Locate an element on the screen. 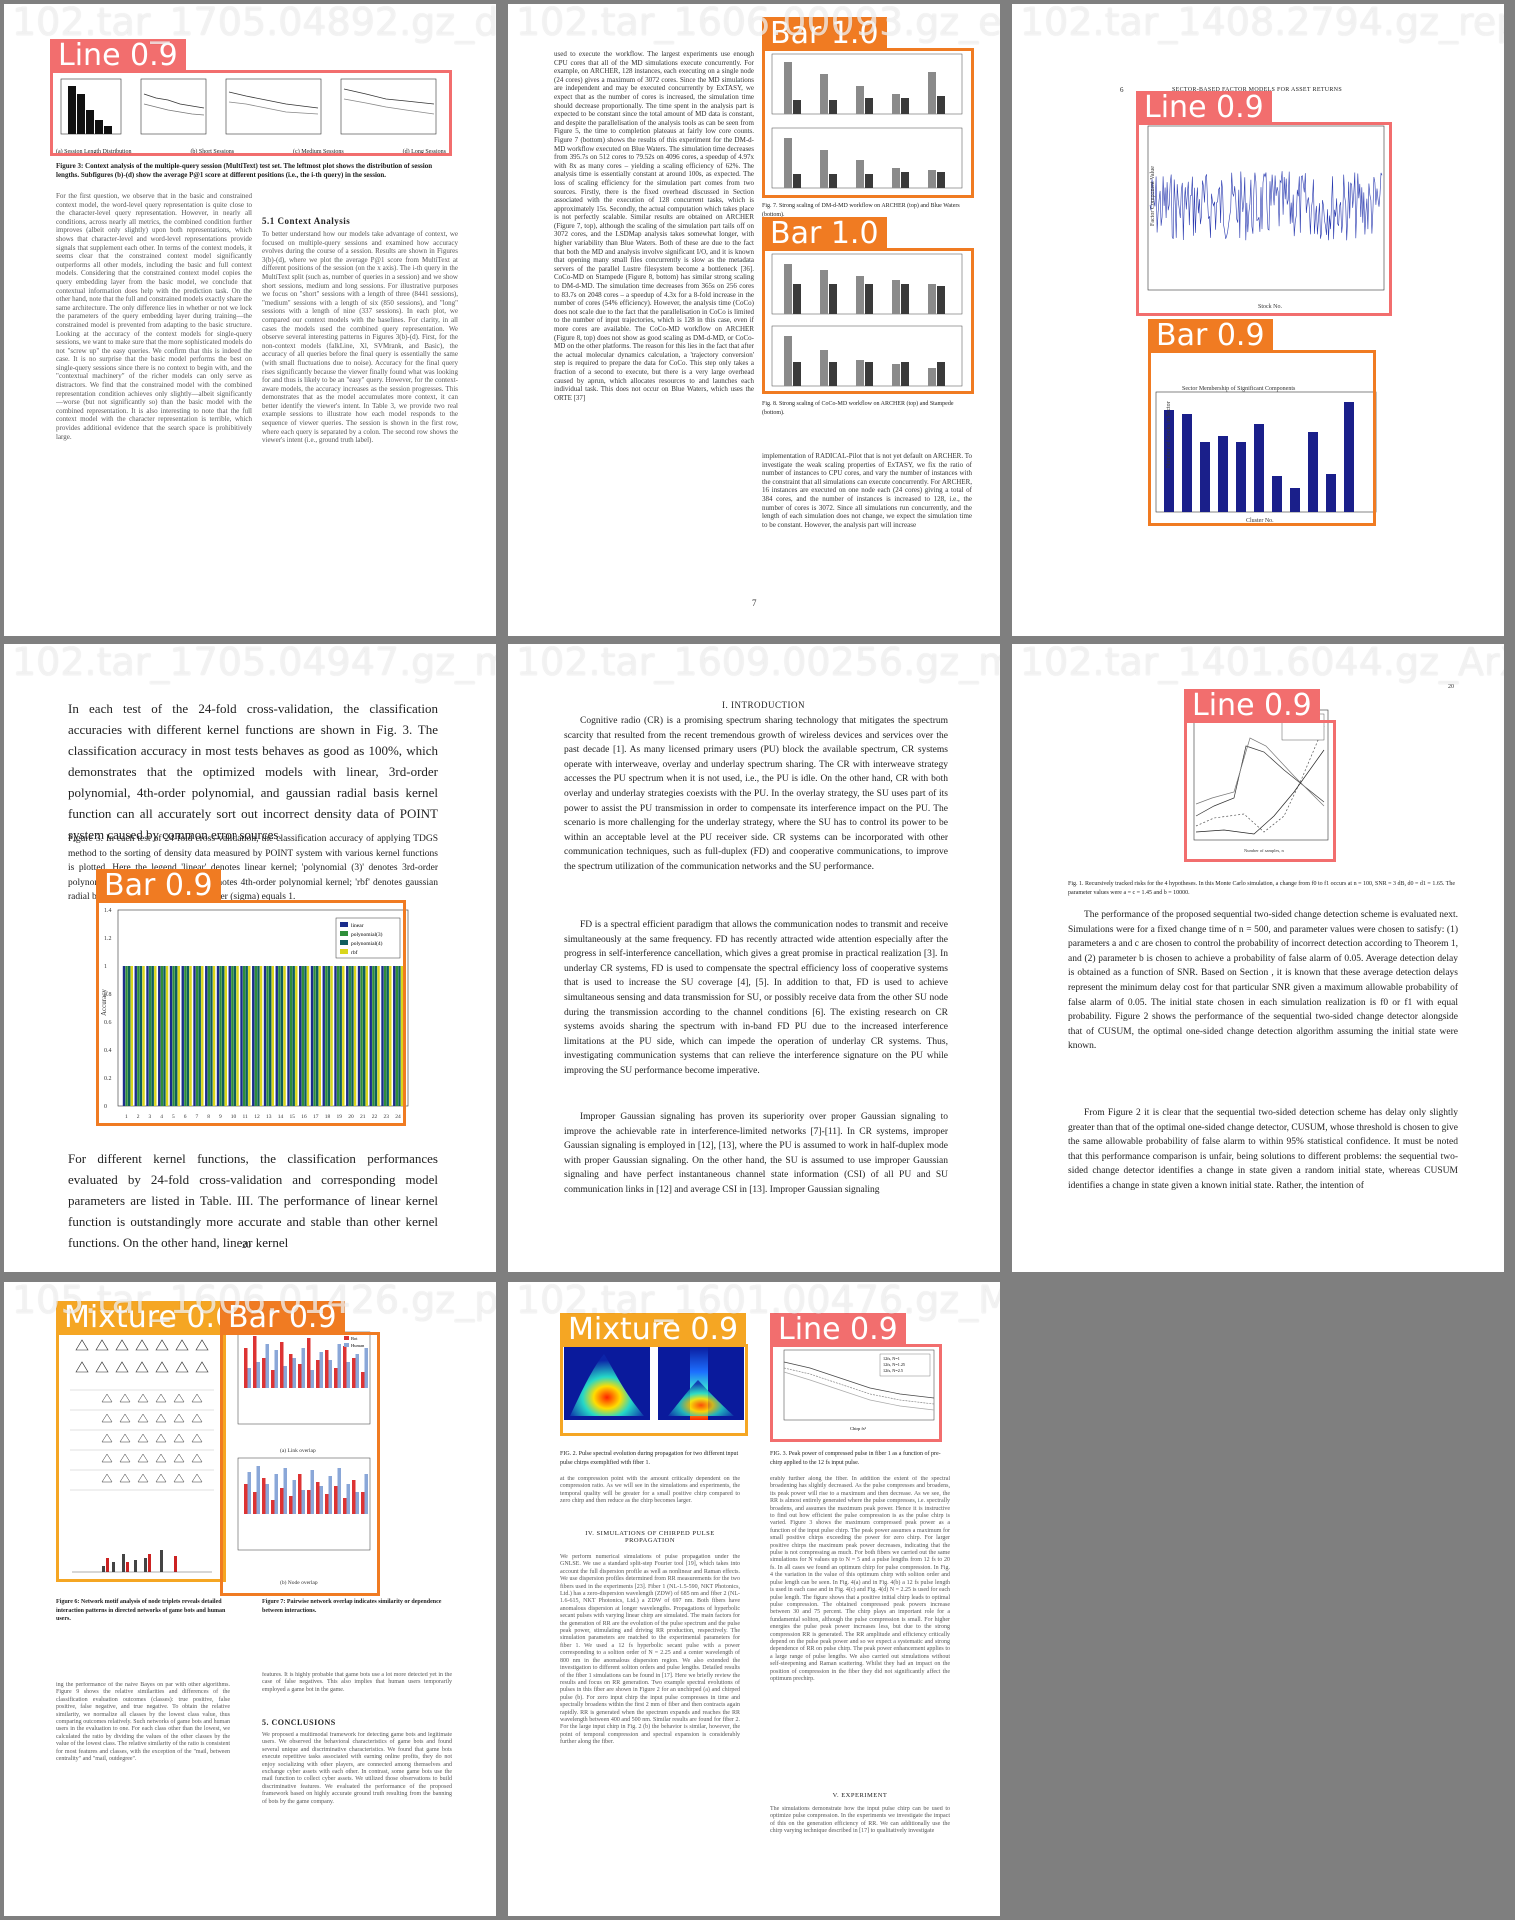  x-tick-label: 20 is located at coordinates (351, 1117).